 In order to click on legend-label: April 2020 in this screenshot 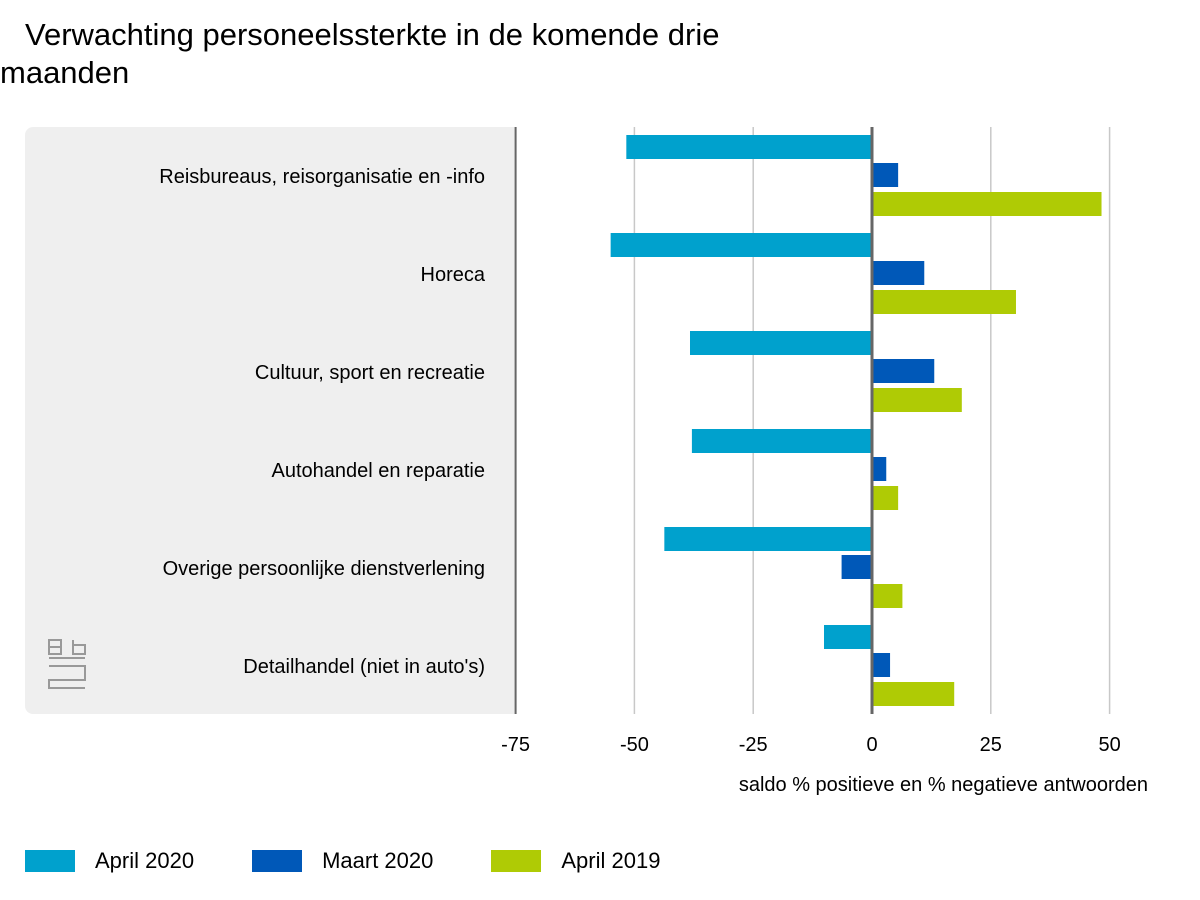, I will do `click(145, 860)`.